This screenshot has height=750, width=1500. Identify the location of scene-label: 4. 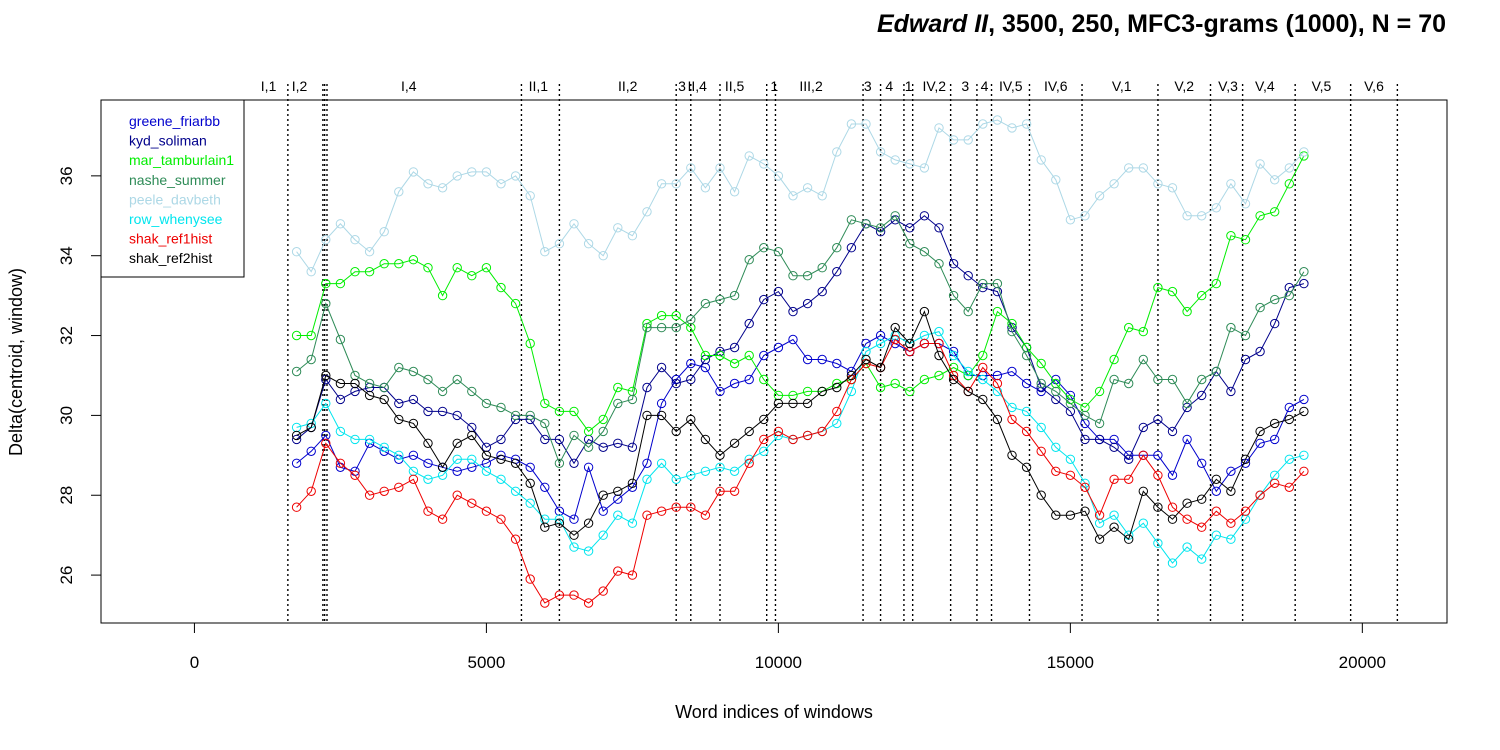
(889, 86).